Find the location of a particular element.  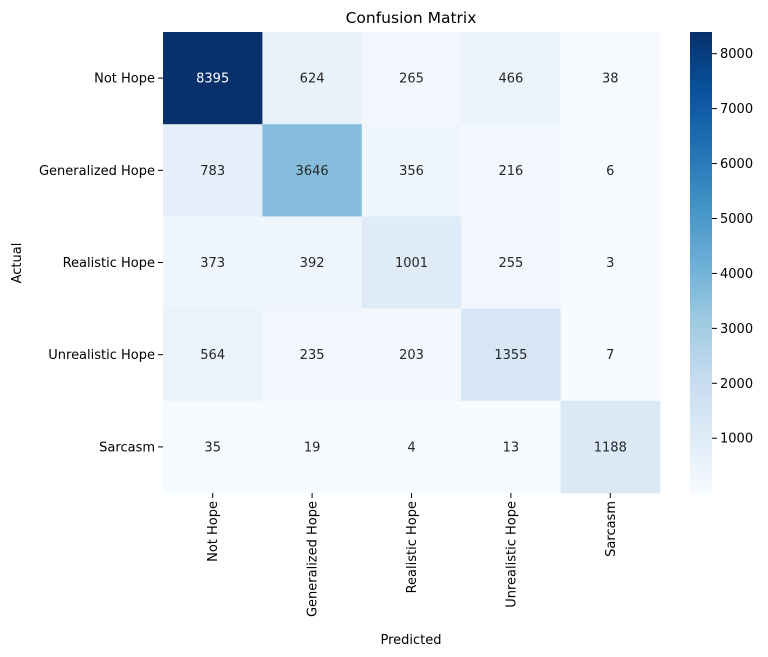

cell-value-label: 3646 is located at coordinates (312, 171).